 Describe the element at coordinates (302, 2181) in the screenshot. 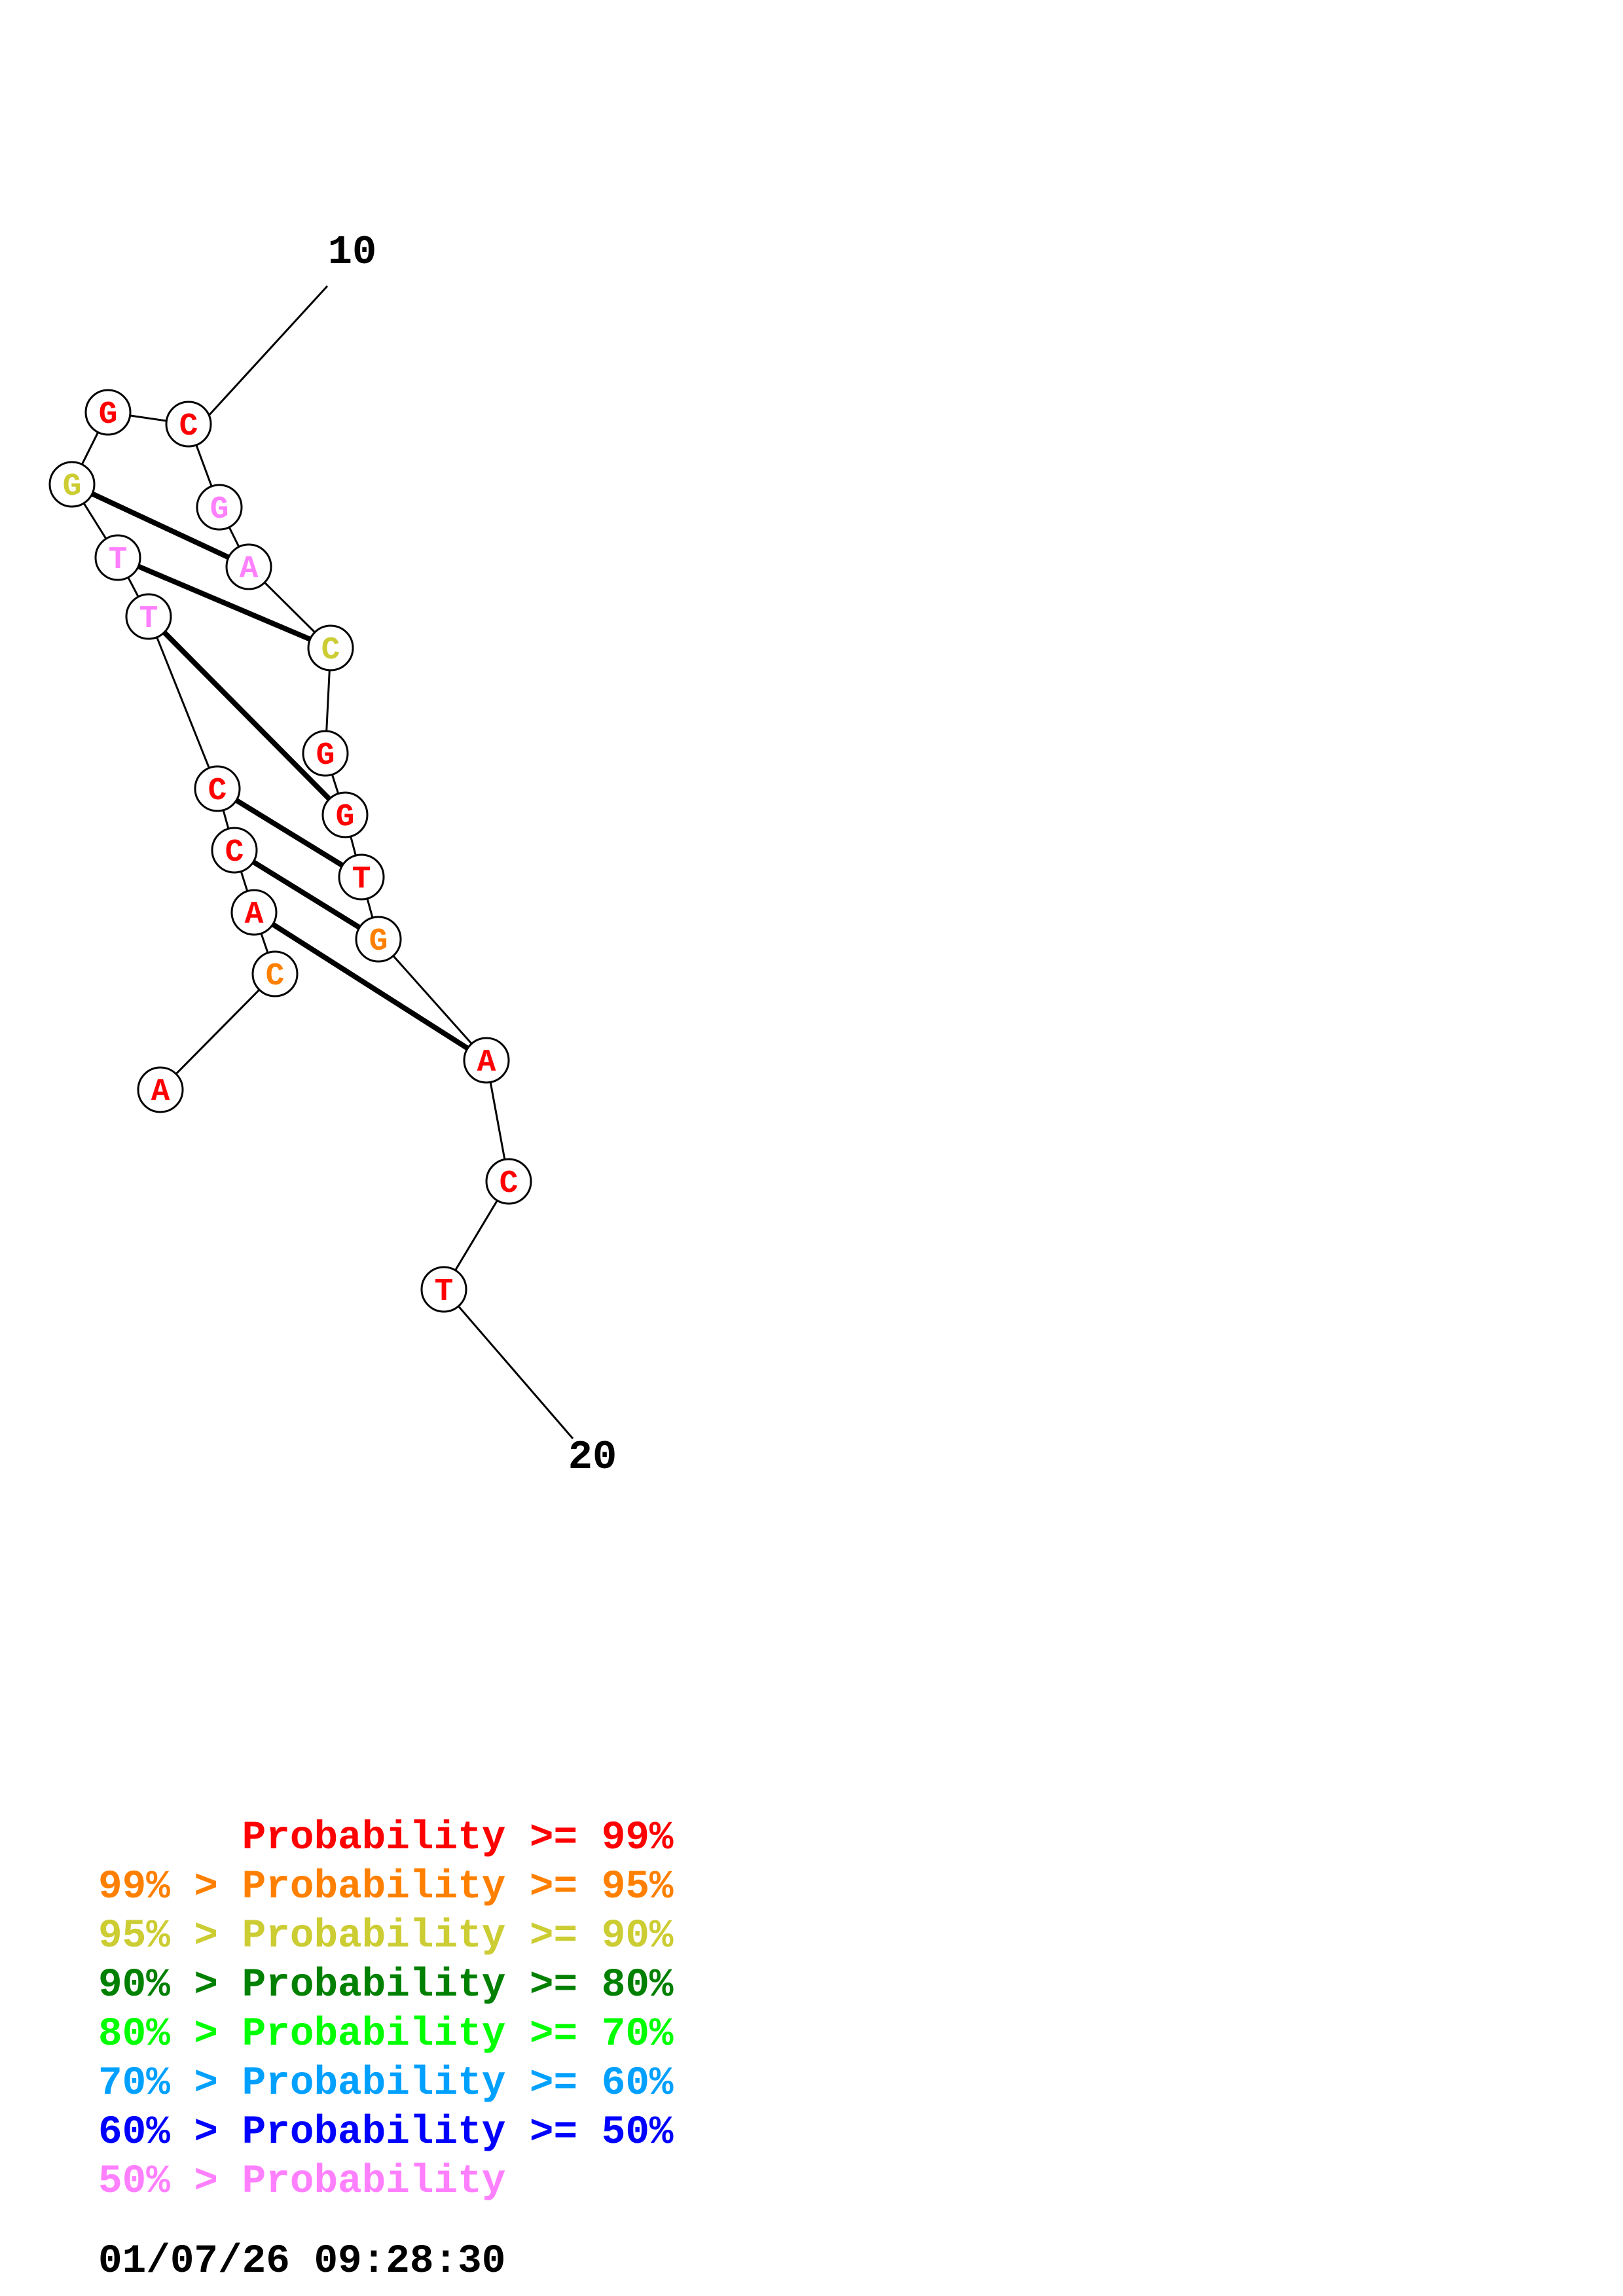

I see `legend-row: 50% > Probability` at that location.